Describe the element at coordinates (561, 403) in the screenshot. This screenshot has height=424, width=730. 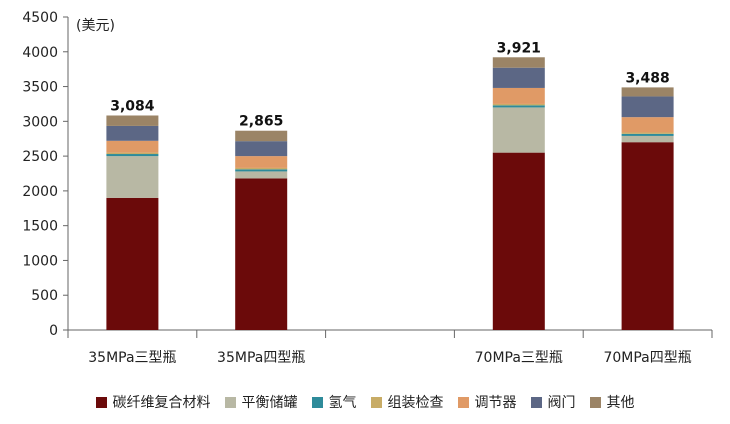
I see `legend-label: 阀门` at that location.